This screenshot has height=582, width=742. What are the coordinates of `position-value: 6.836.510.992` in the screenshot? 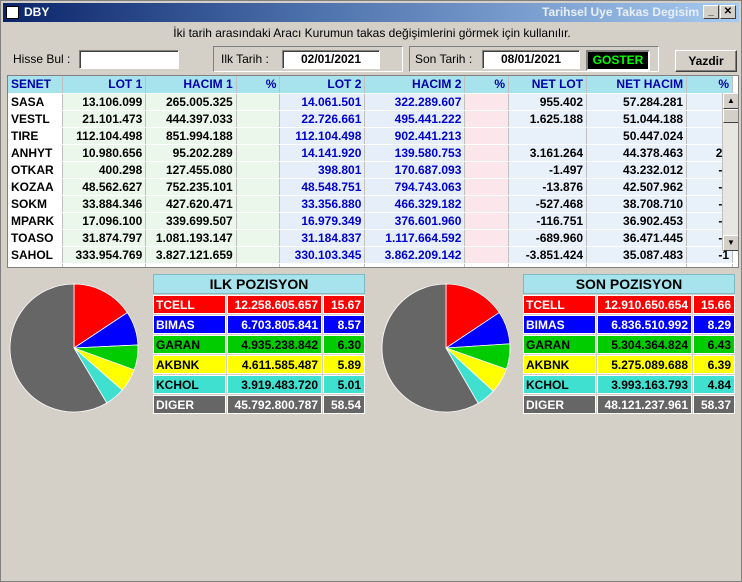 It's located at (644, 324).